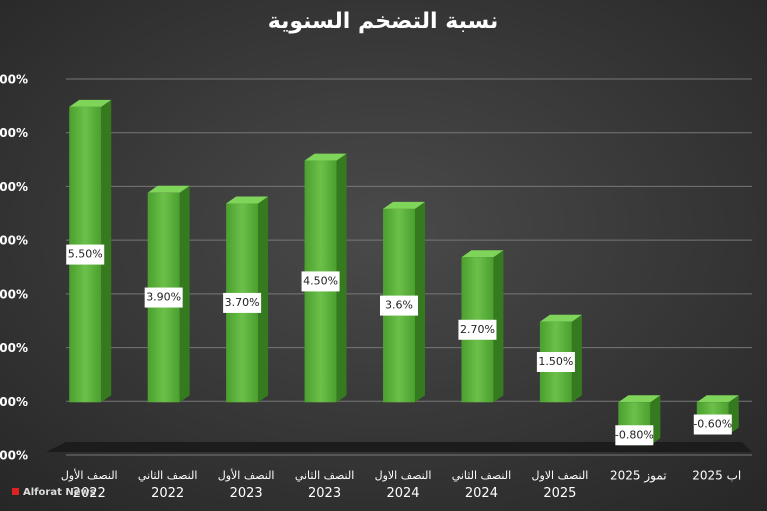  I want to click on value-label: 1.50%, so click(555, 361).